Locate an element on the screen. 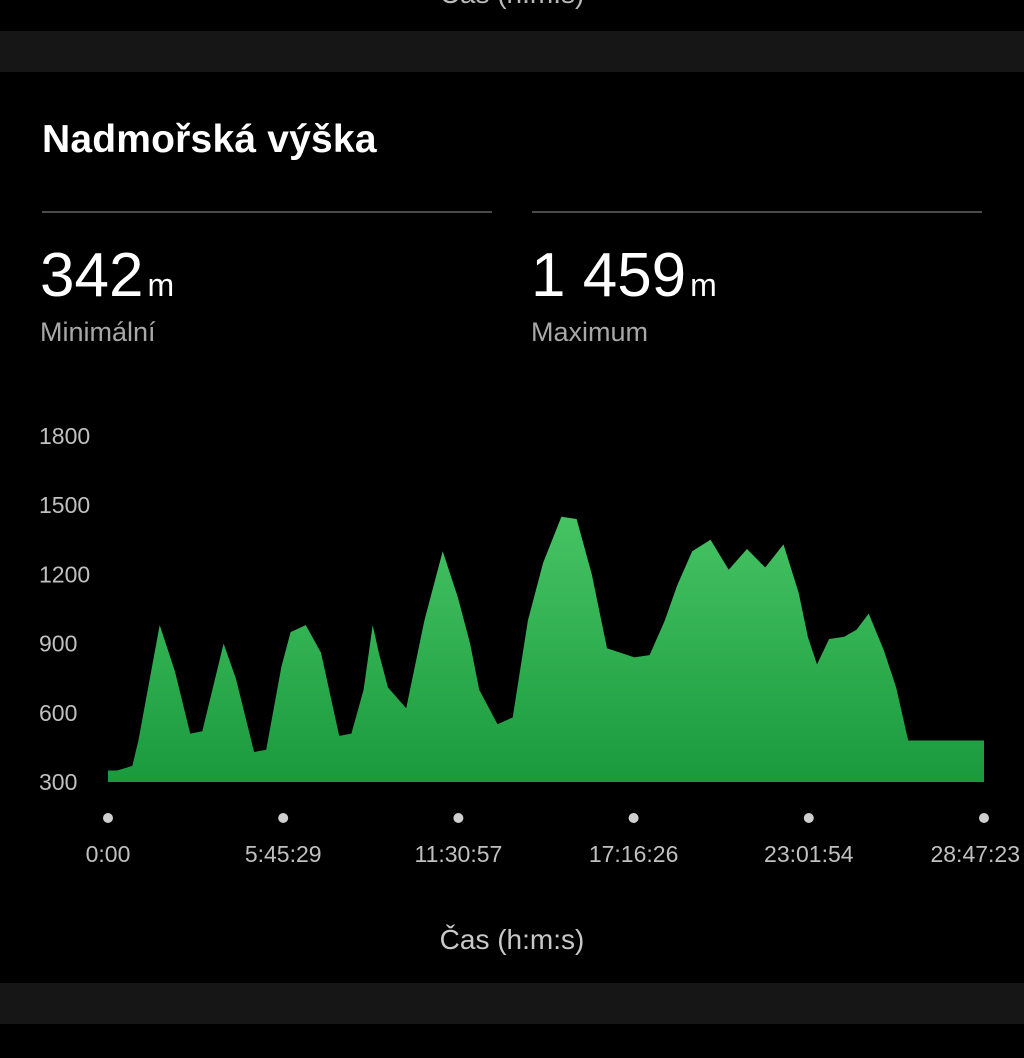  divider-min is located at coordinates (267, 212).